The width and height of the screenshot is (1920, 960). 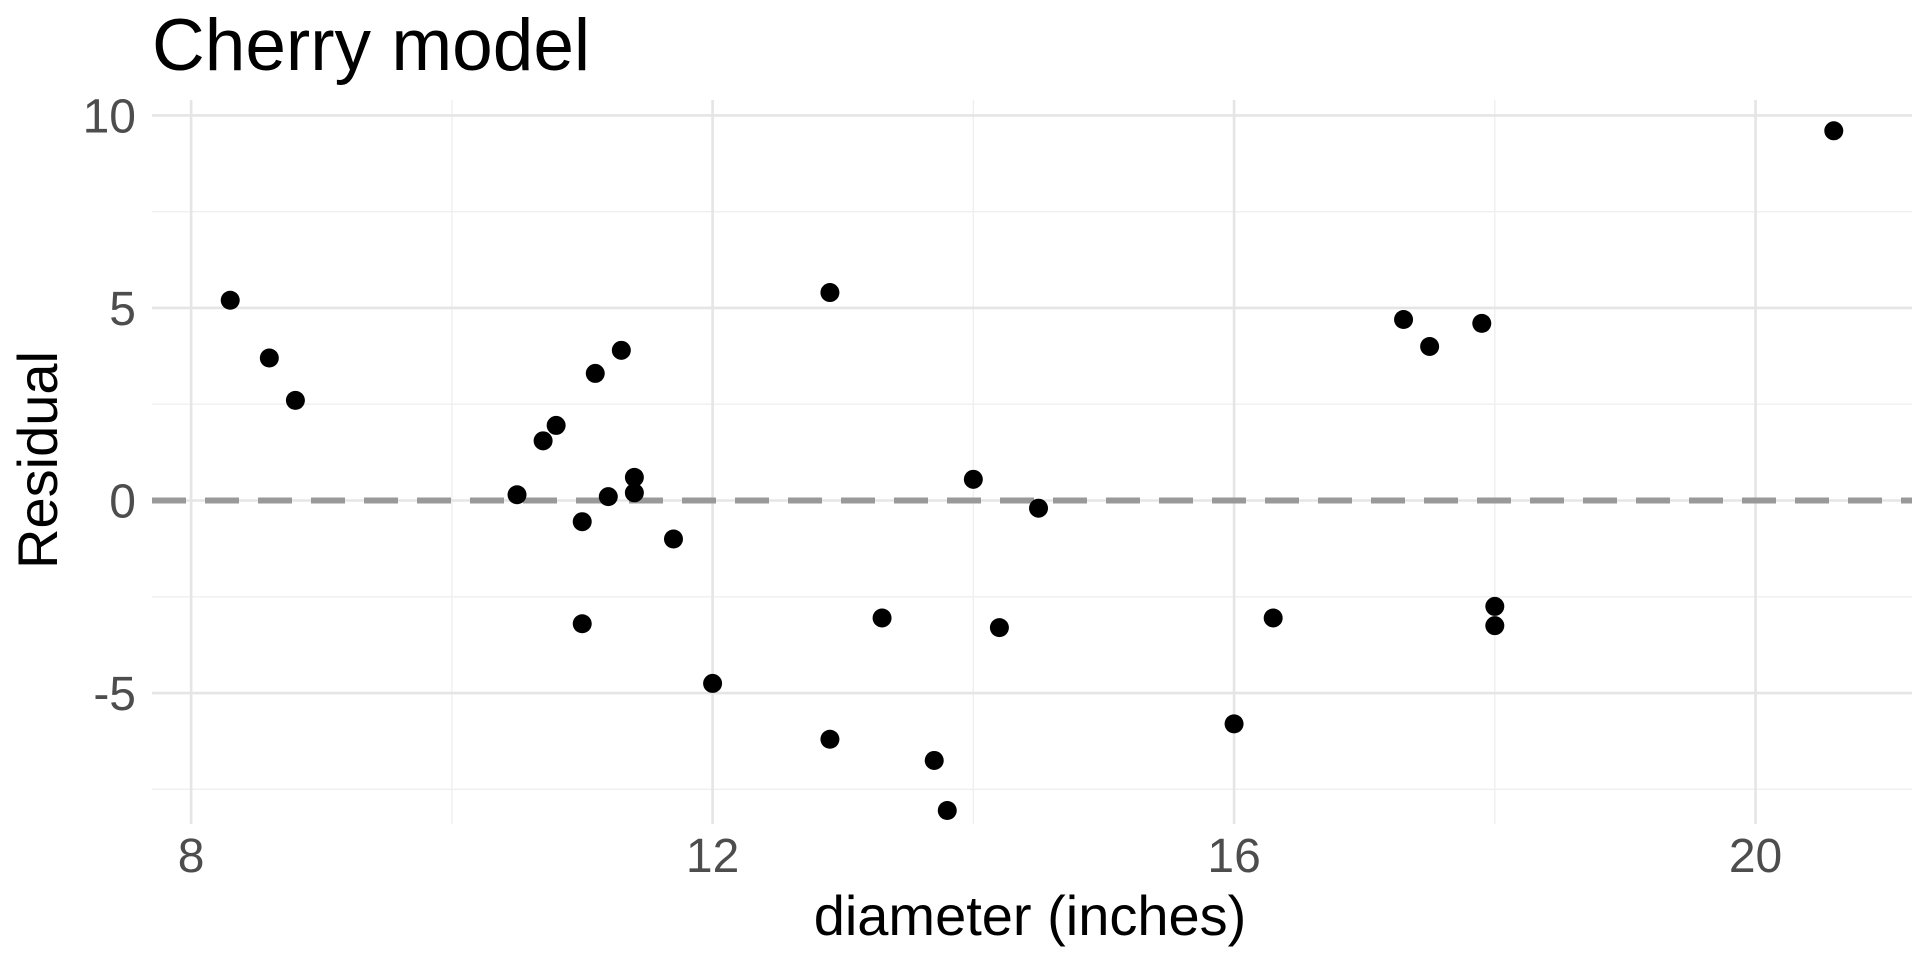 I want to click on y-tick-label: 5, so click(x=122, y=309).